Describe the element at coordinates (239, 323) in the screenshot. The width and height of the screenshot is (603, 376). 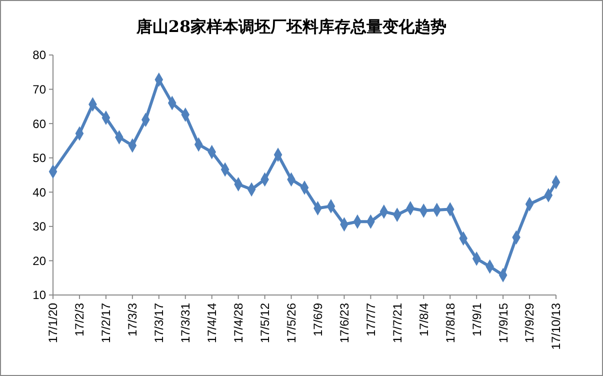
I see `x-tick-label: 17/4/28` at that location.